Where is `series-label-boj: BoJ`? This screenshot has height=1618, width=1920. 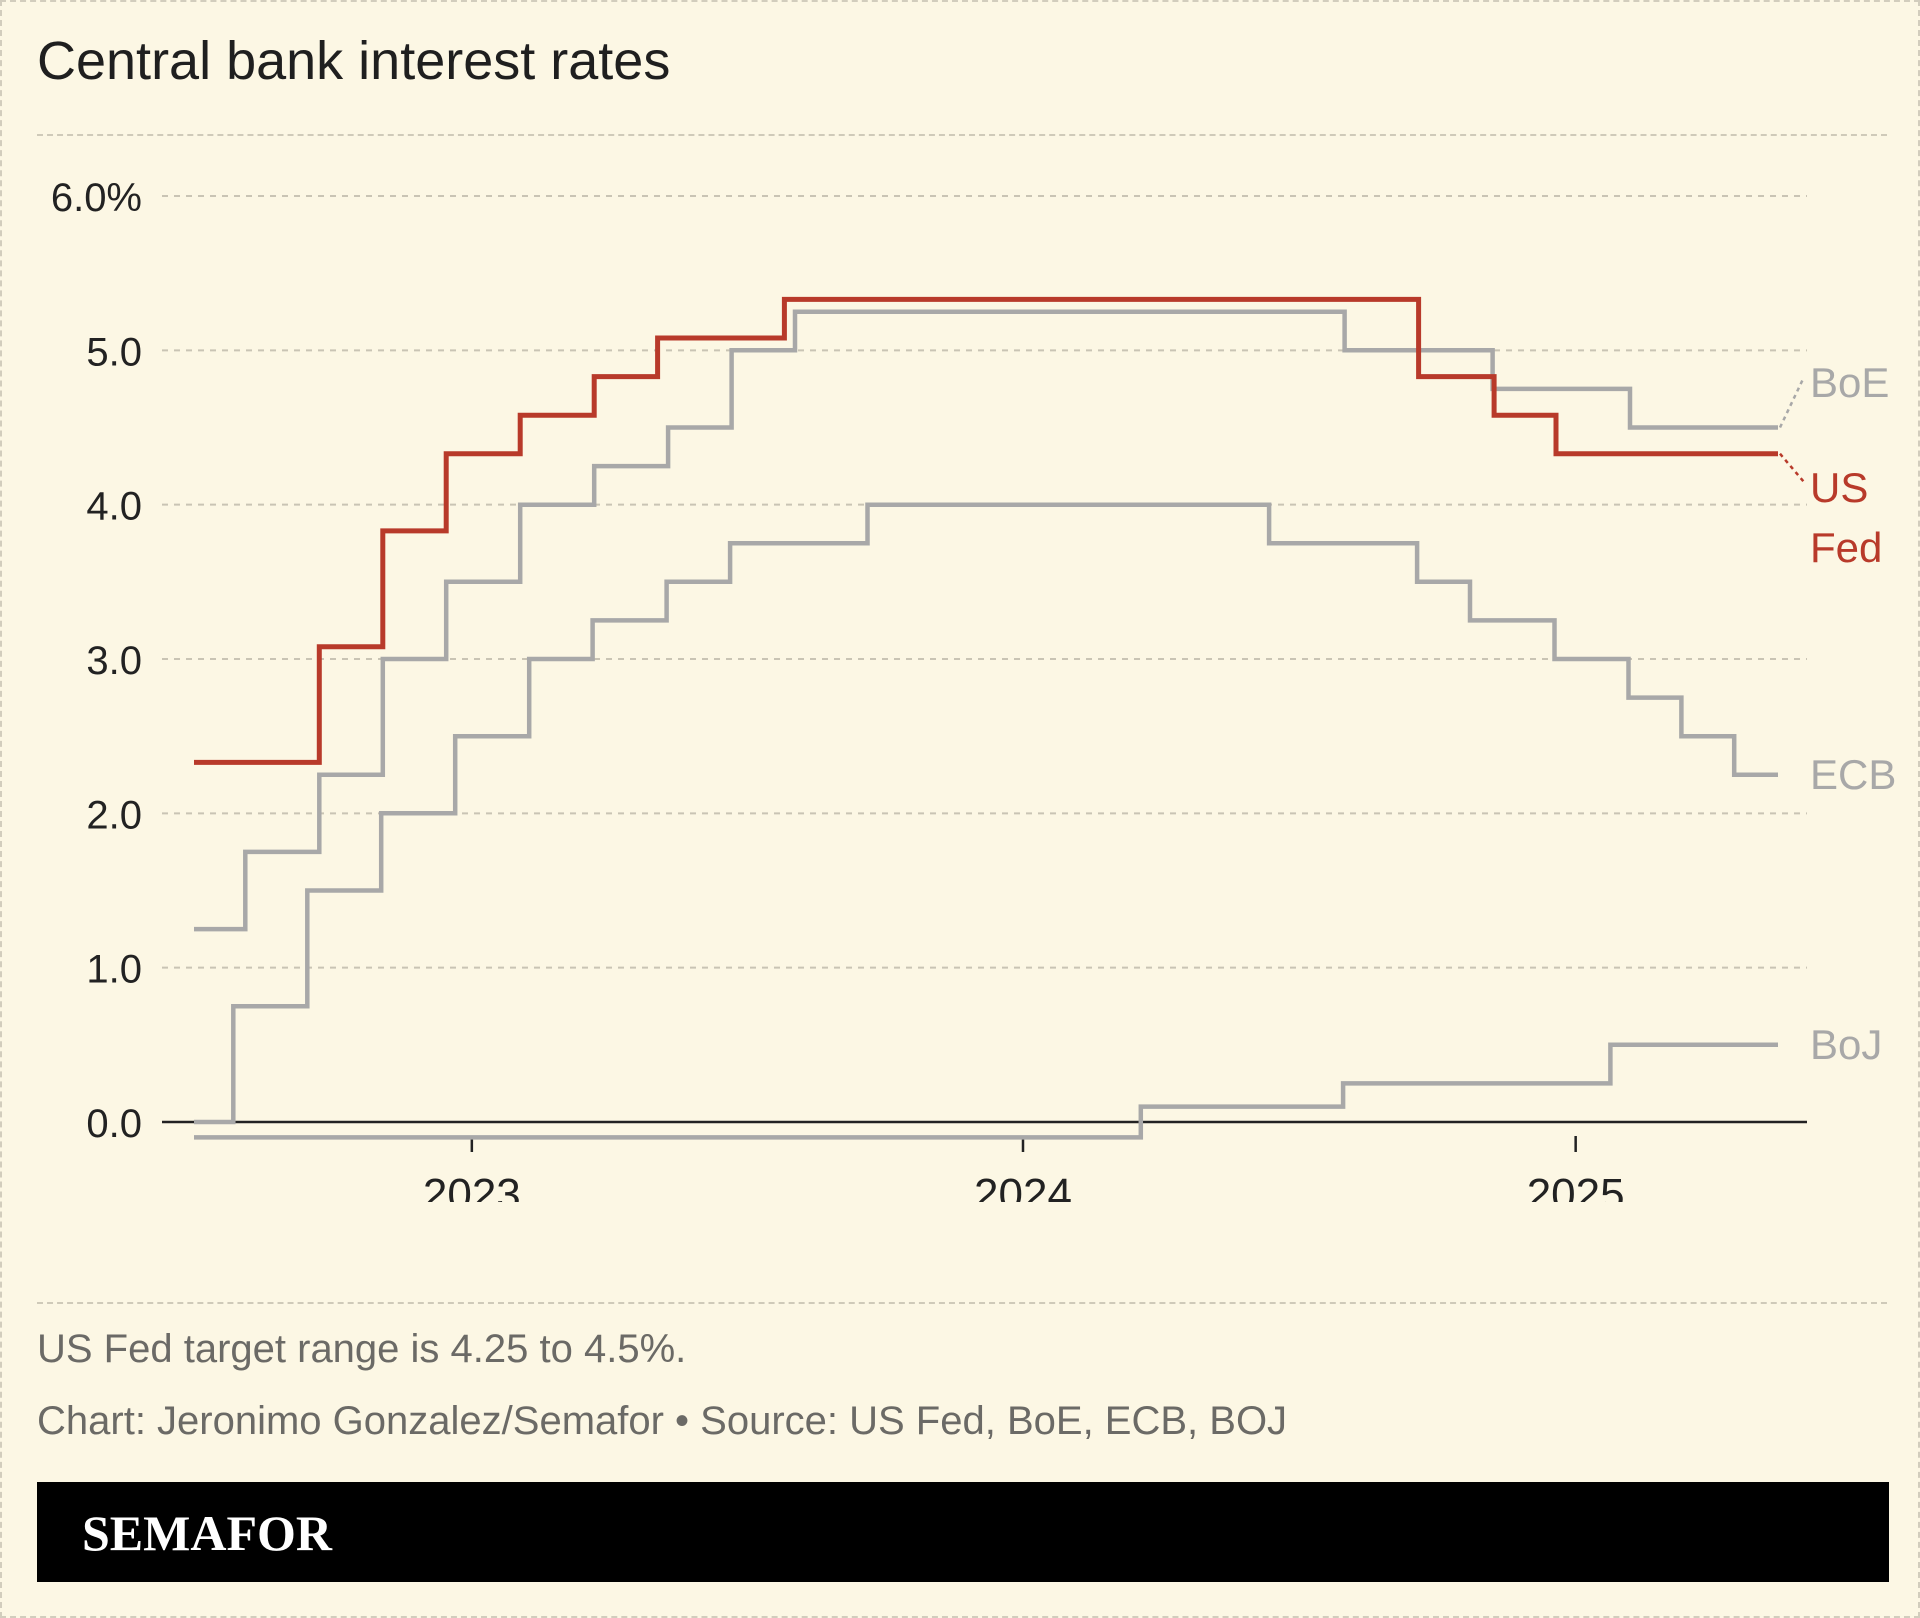
series-label-boj: BoJ is located at coordinates (1846, 1044).